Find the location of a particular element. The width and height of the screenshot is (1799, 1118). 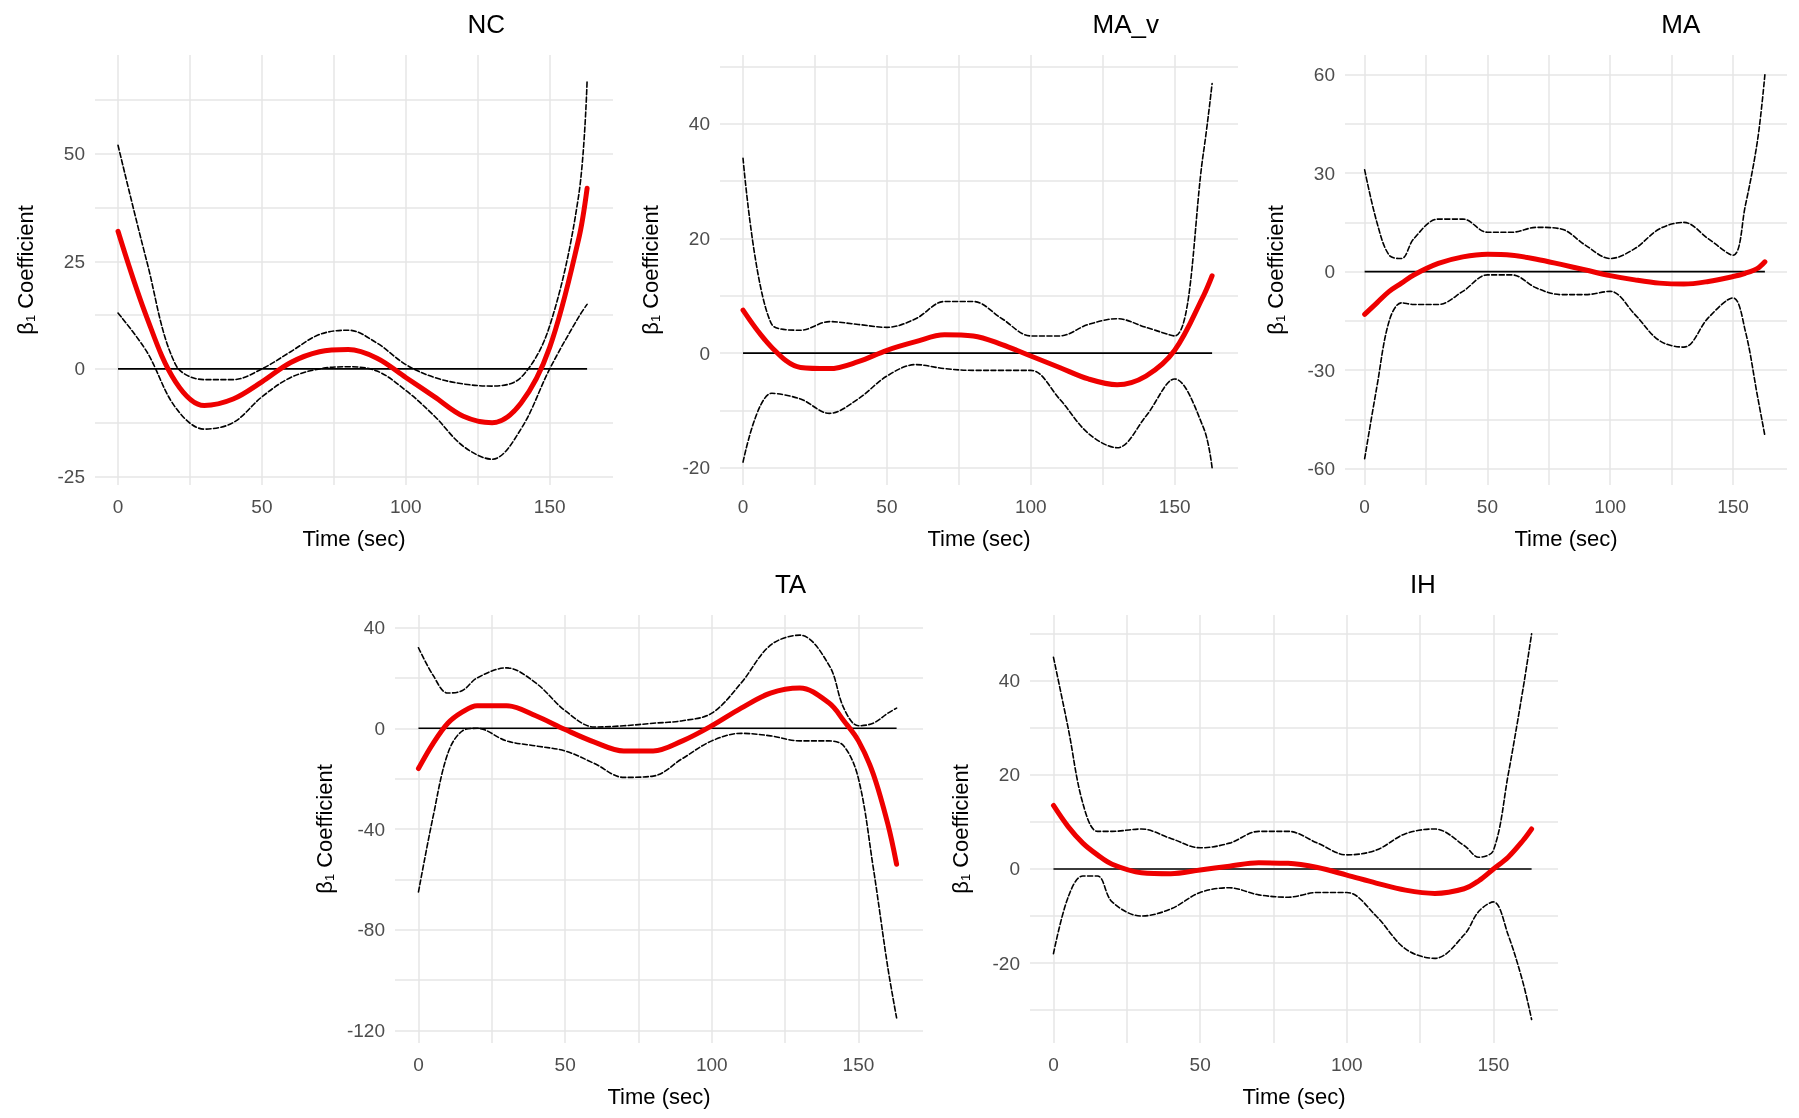

chart-title: MA is located at coordinates (1681, 24).